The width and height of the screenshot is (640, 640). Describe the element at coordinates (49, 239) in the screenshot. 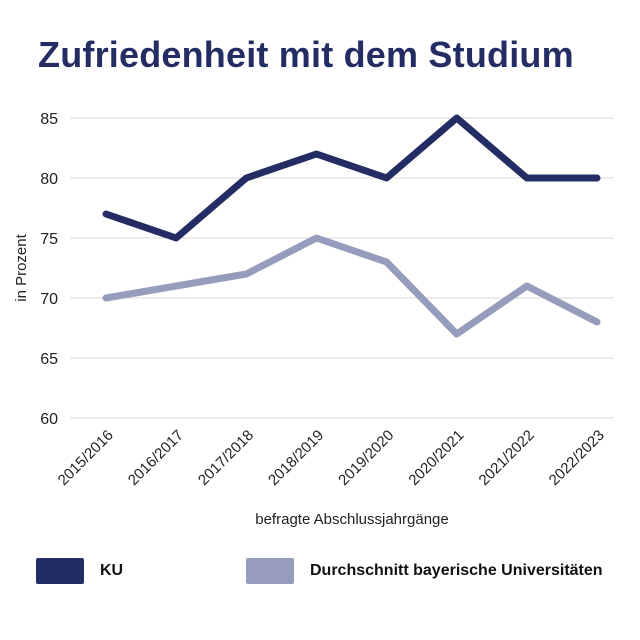

I see `y-tick-label-75: 75` at that location.